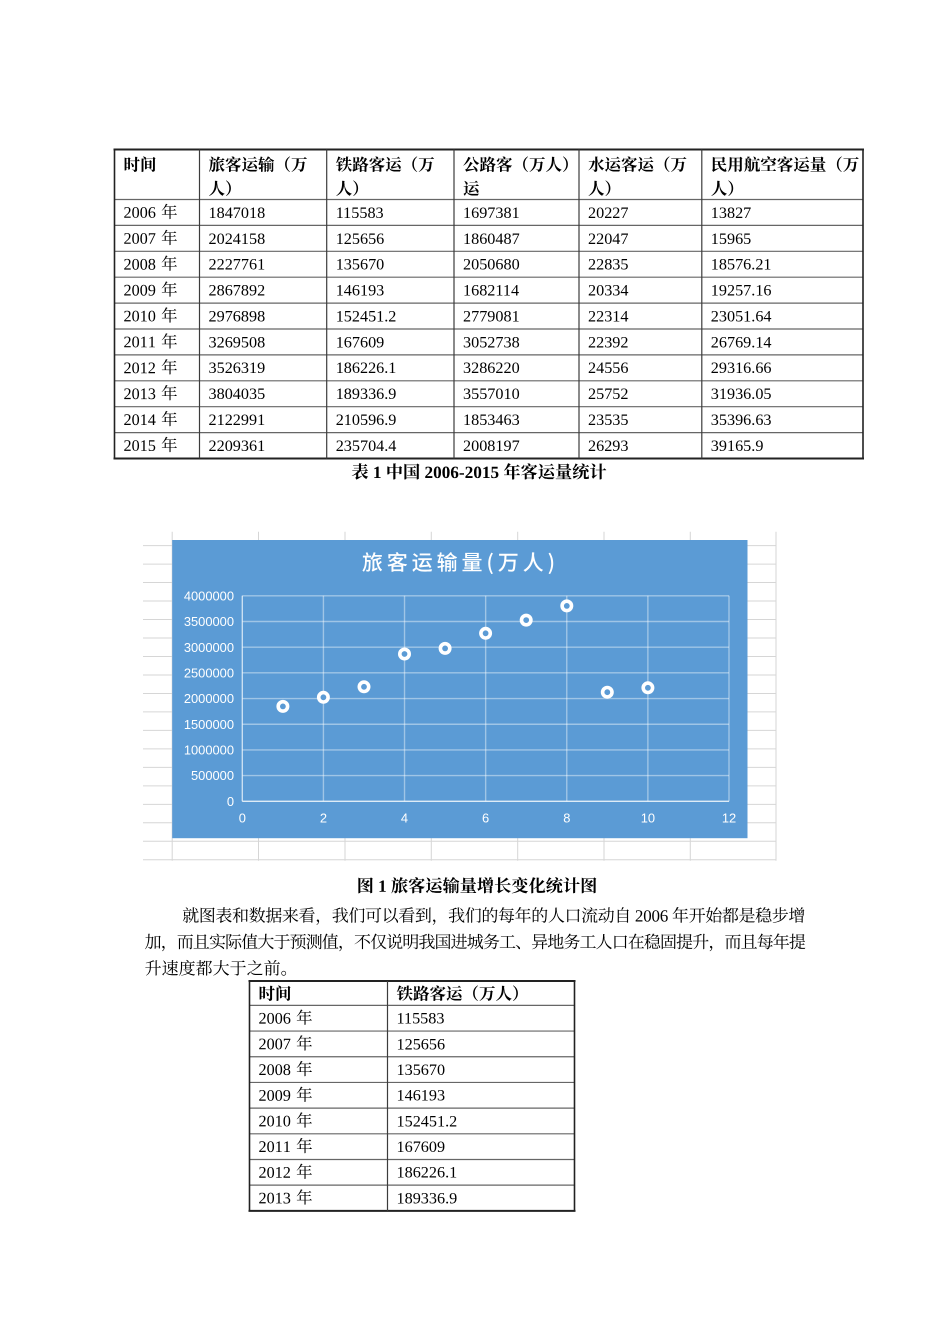  I want to click on svg-text: 26293, so click(608, 446).